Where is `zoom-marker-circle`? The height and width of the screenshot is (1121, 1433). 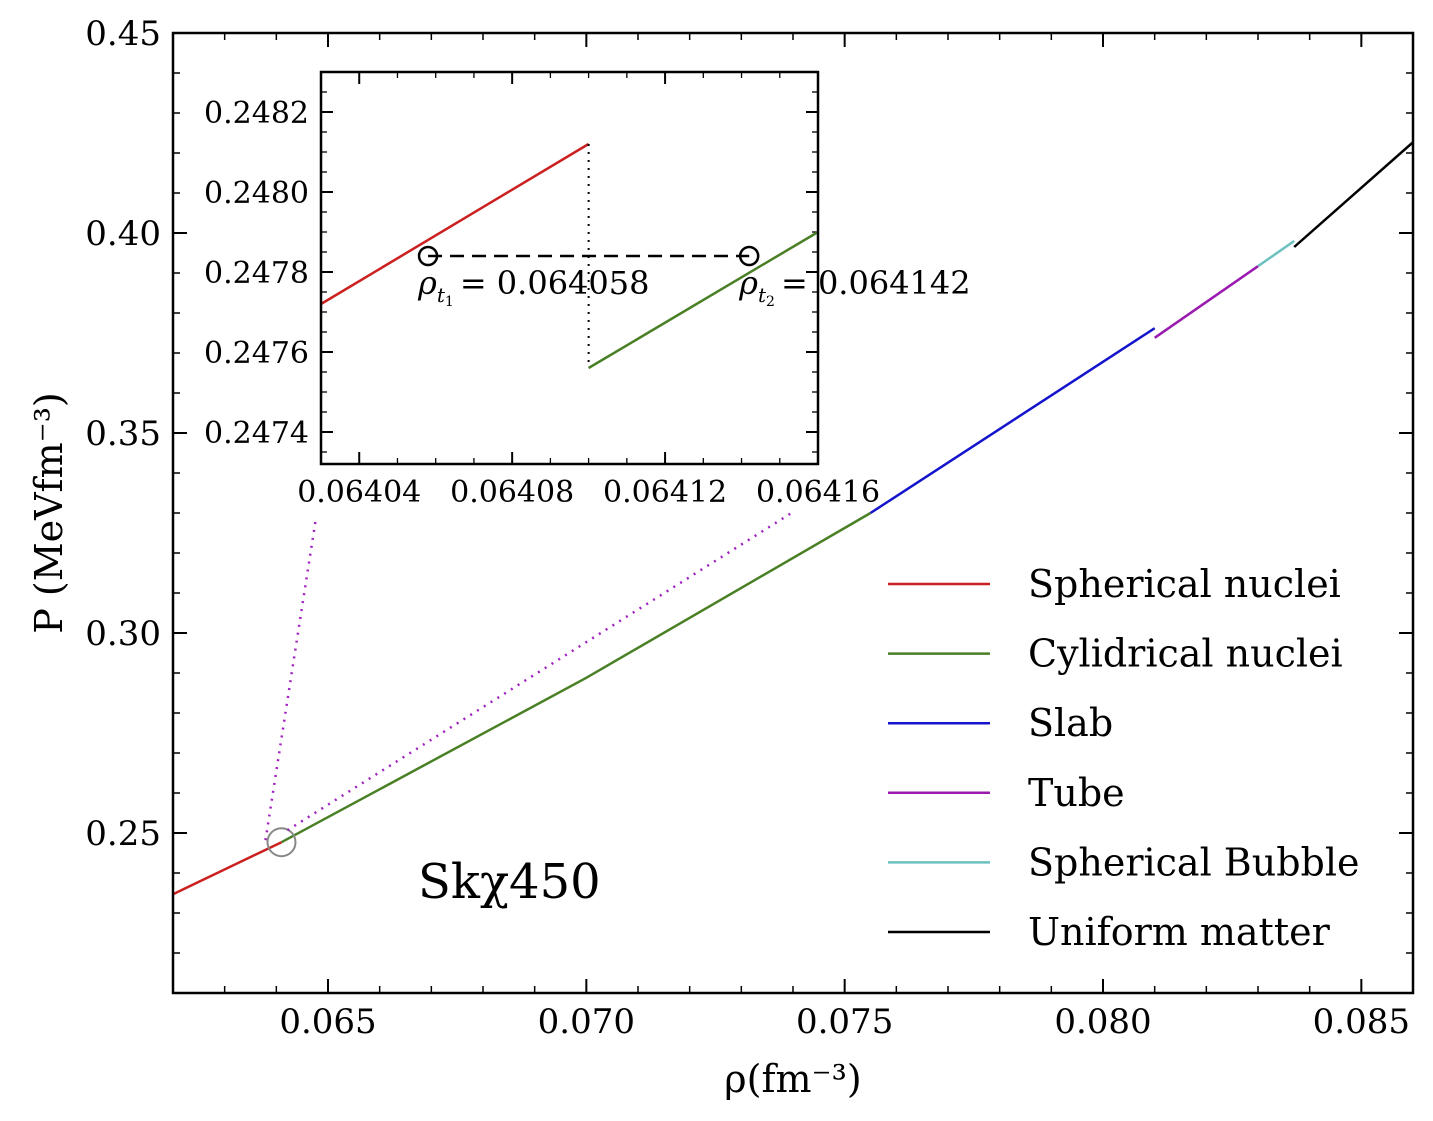
zoom-marker-circle is located at coordinates (281, 842).